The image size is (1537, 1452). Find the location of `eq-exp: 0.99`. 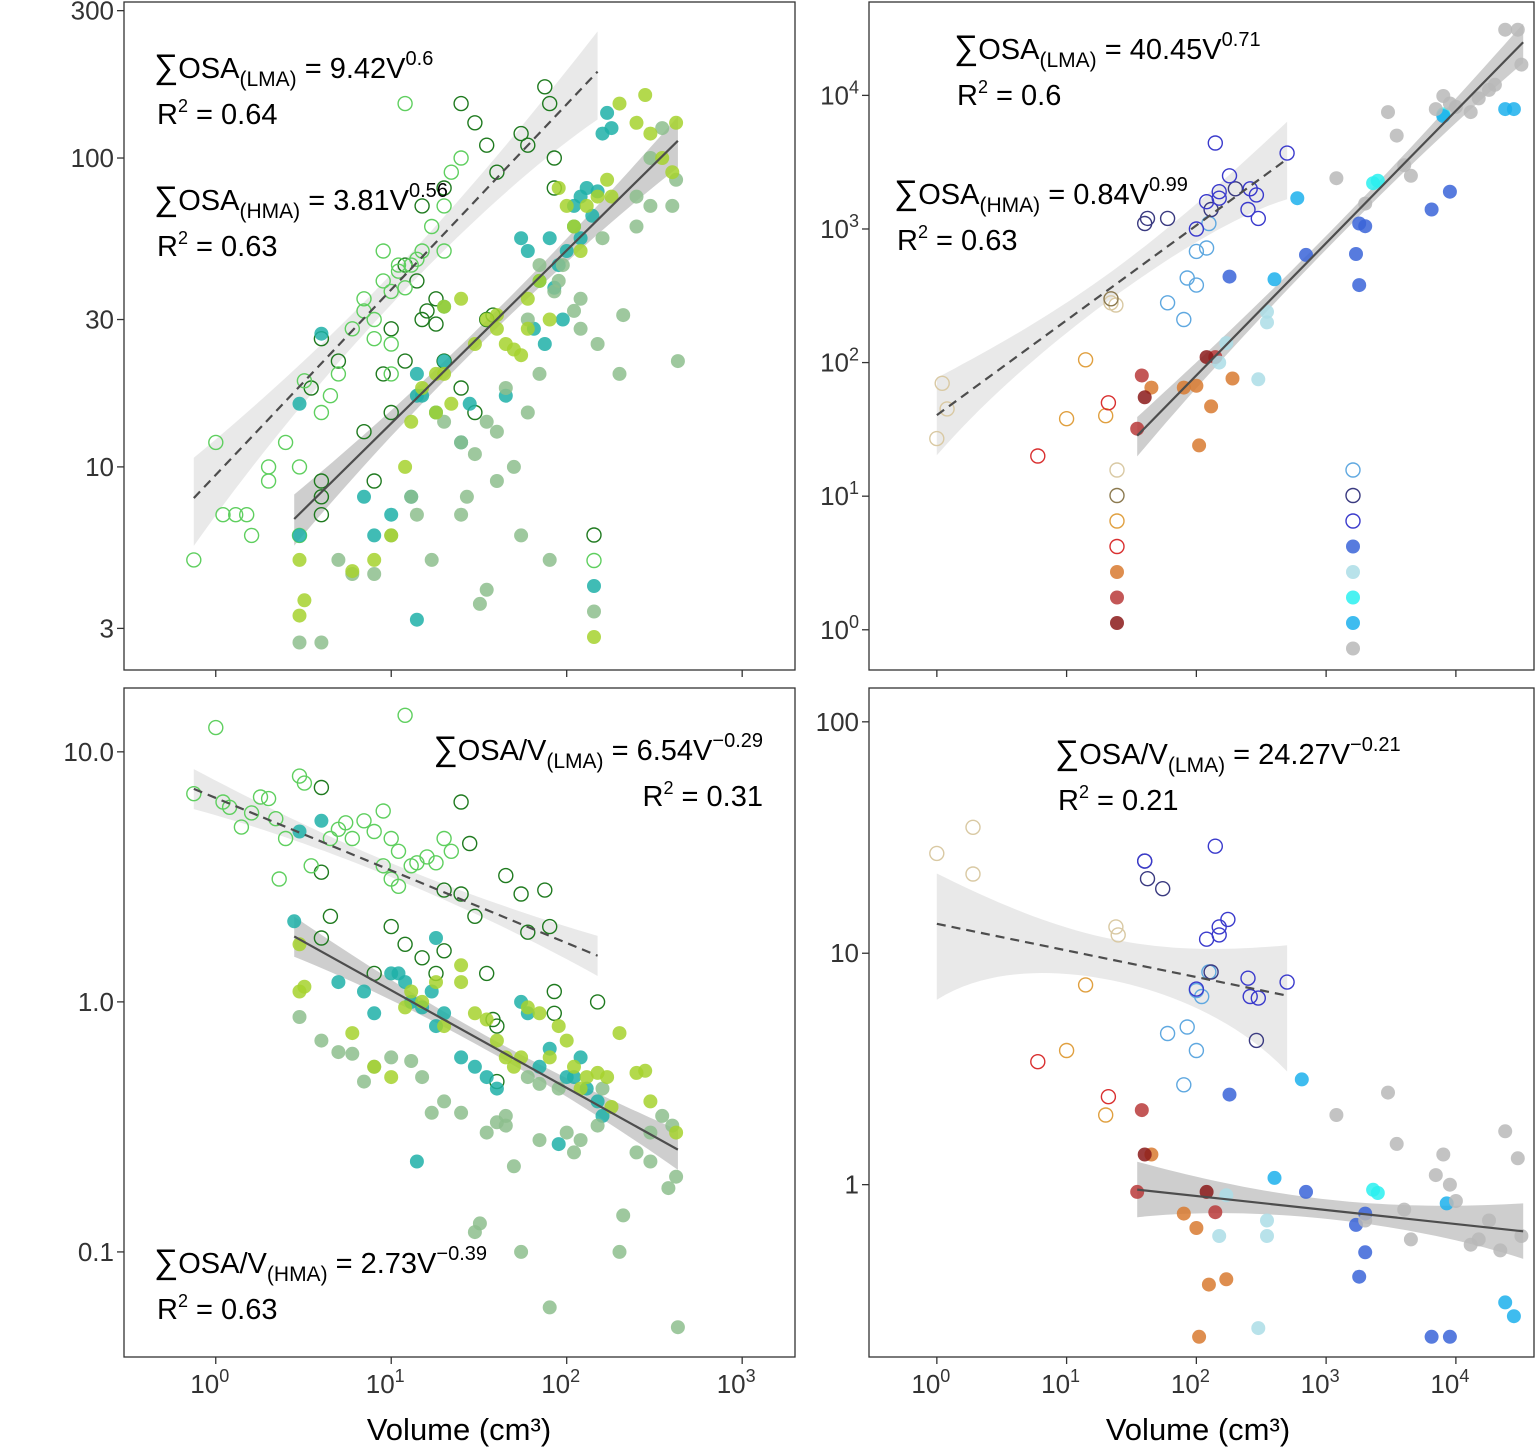

eq-exp: 0.99 is located at coordinates (1168, 185).